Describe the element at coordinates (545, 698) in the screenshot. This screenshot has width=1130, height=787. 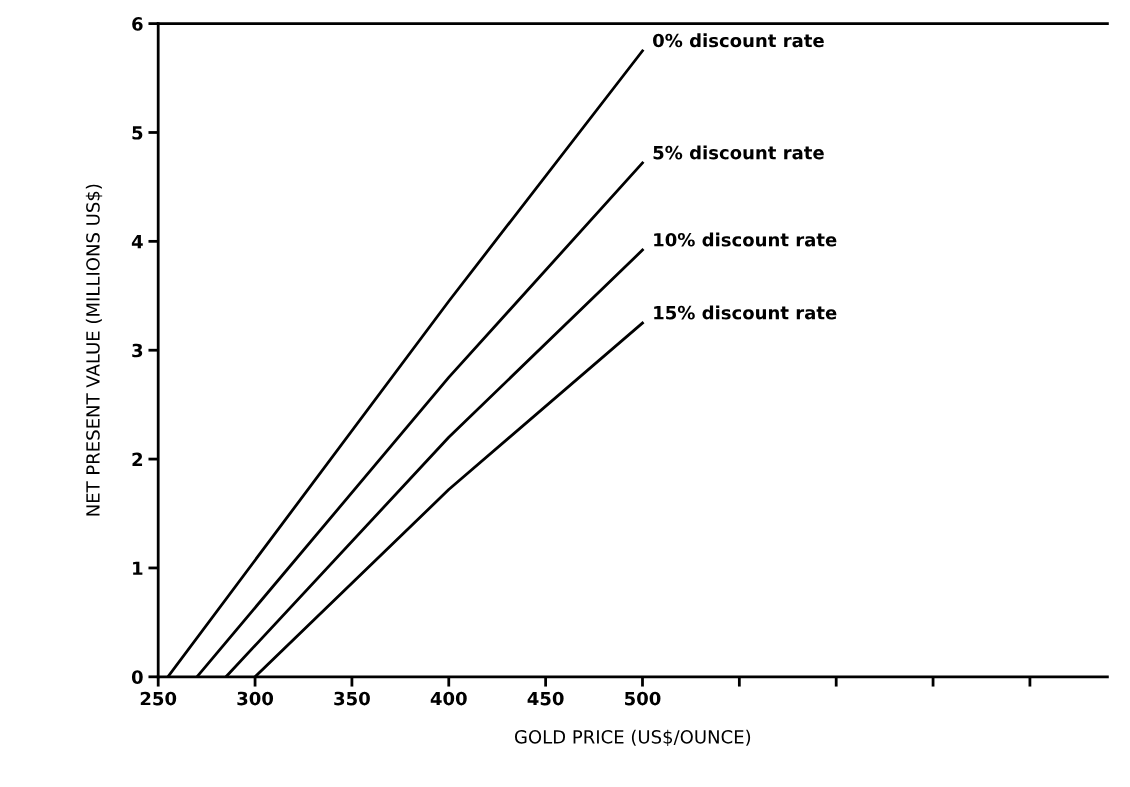
I see `x-tick-label: 450` at that location.